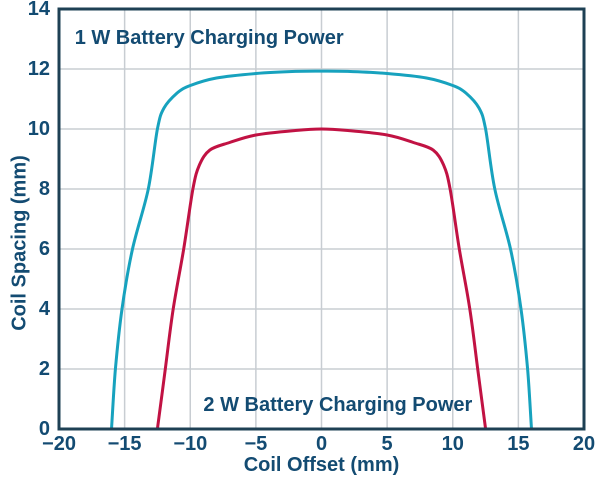 Image resolution: width=600 pixels, height=479 pixels. I want to click on y-tick-label: 0, so click(44, 429).